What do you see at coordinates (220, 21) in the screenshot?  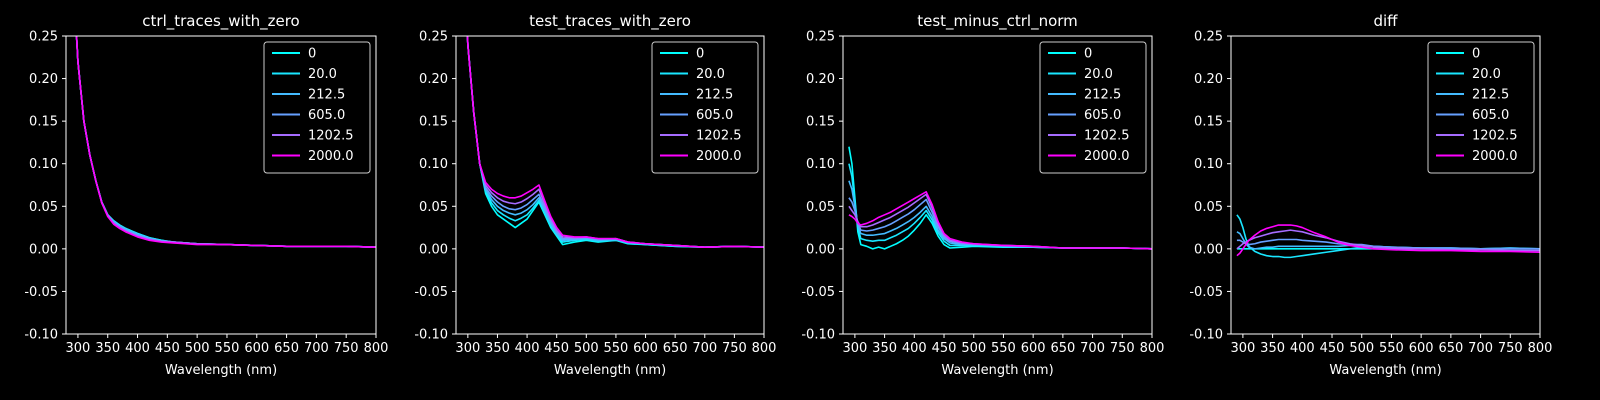 I see `chart-title: ctrl_traces_with_zero` at bounding box center [220, 21].